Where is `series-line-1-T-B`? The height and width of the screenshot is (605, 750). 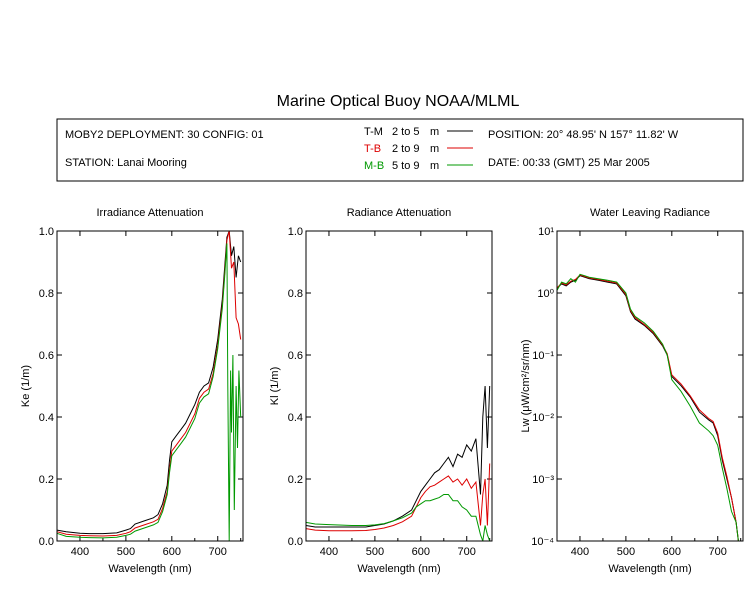 series-line-1-T-B is located at coordinates (398, 497).